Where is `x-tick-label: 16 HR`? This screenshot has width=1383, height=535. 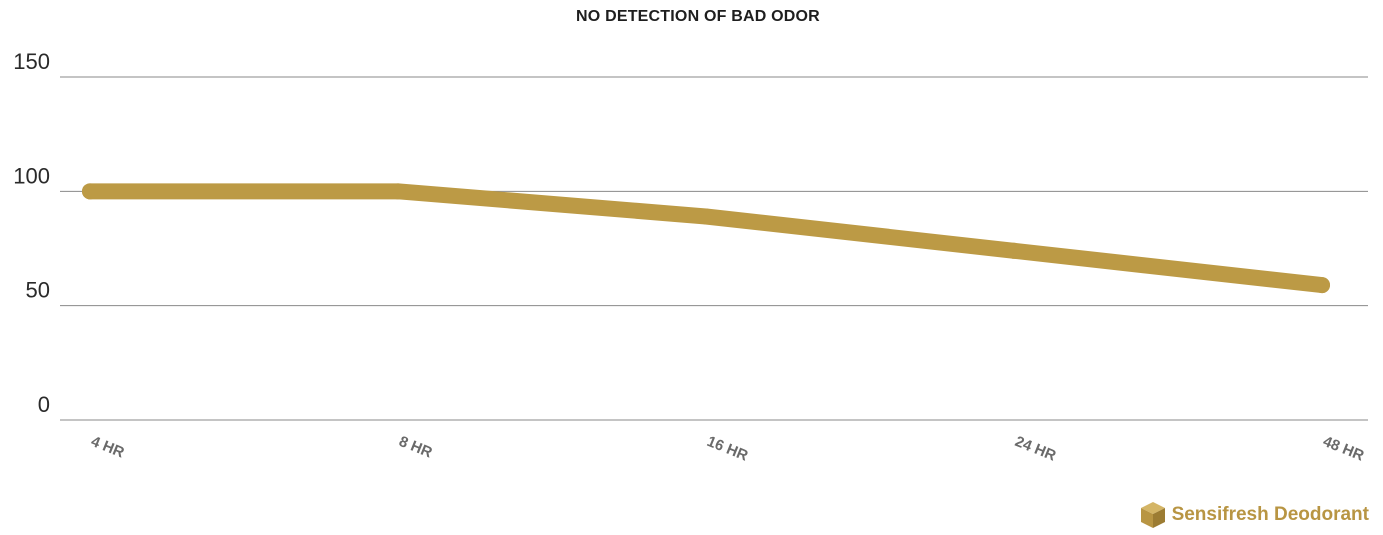
x-tick-label: 16 HR is located at coordinates (728, 449).